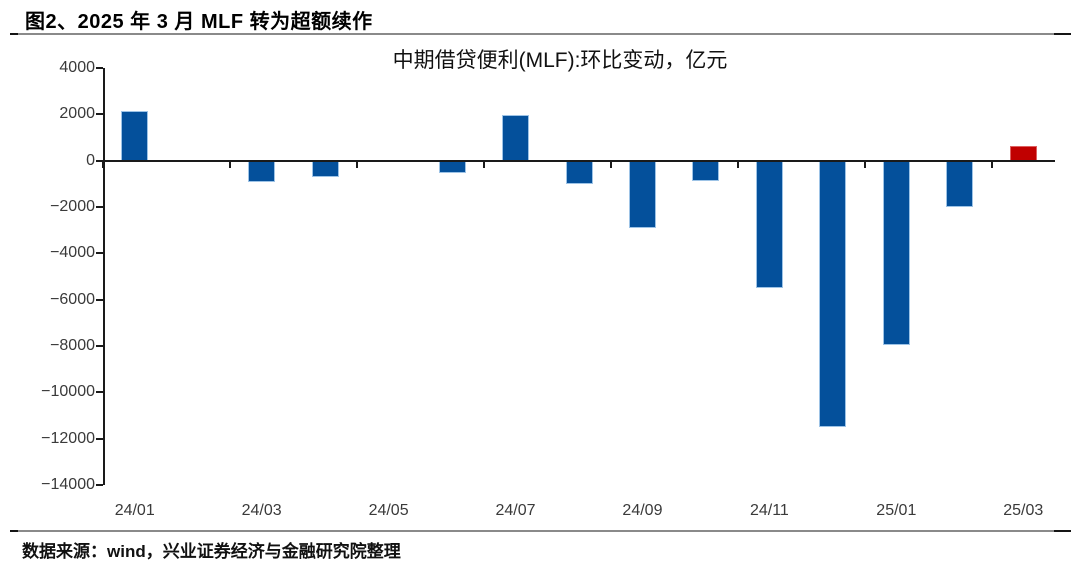  I want to click on chart-title: 中期借贷便利(MLF):环比变动，亿元, so click(560, 60).